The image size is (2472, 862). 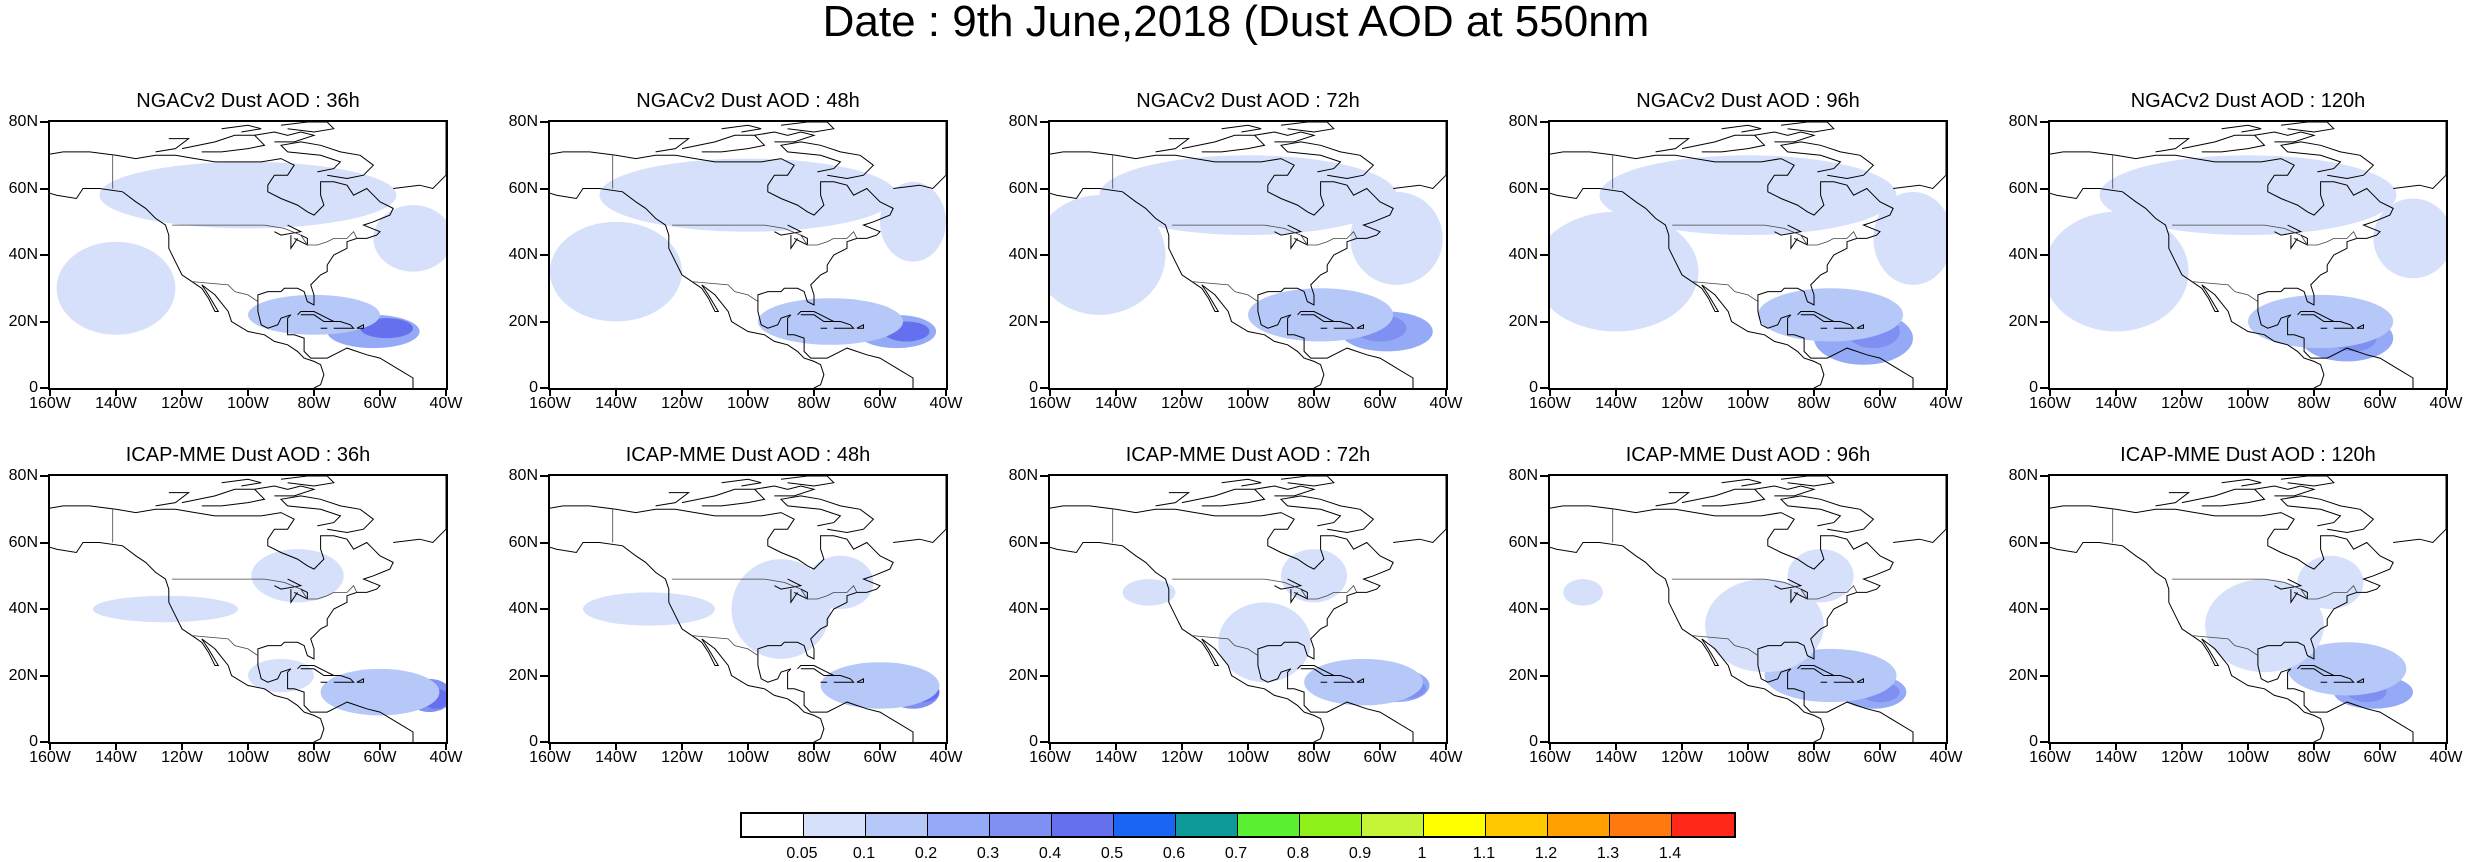 I want to click on panel-title: ICAP-MME Dust AOD : 120h, so click(x=2248, y=455).